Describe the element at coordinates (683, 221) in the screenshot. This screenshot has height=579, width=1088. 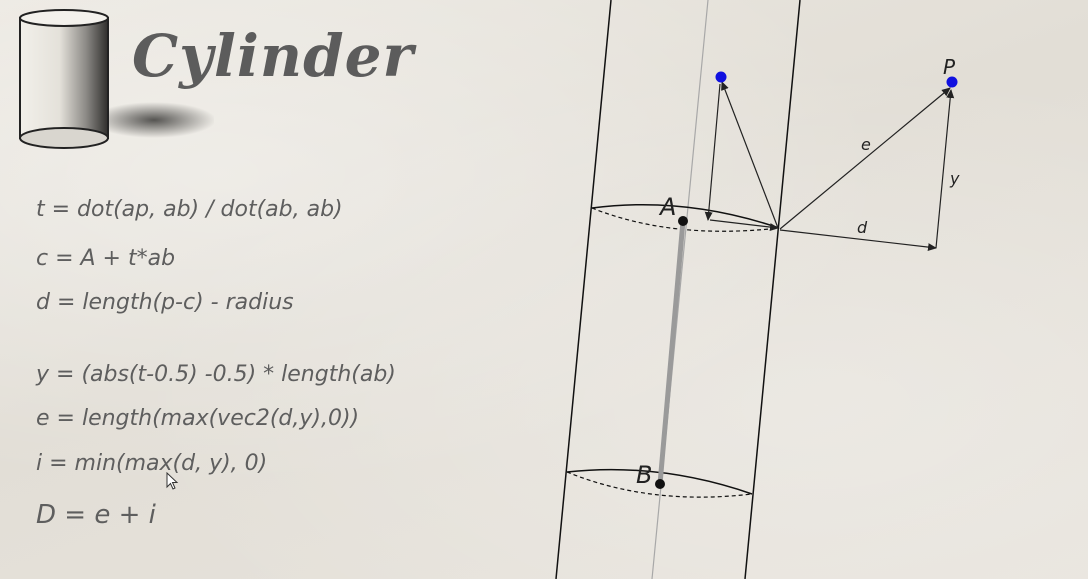
I see `point-a-dot` at that location.